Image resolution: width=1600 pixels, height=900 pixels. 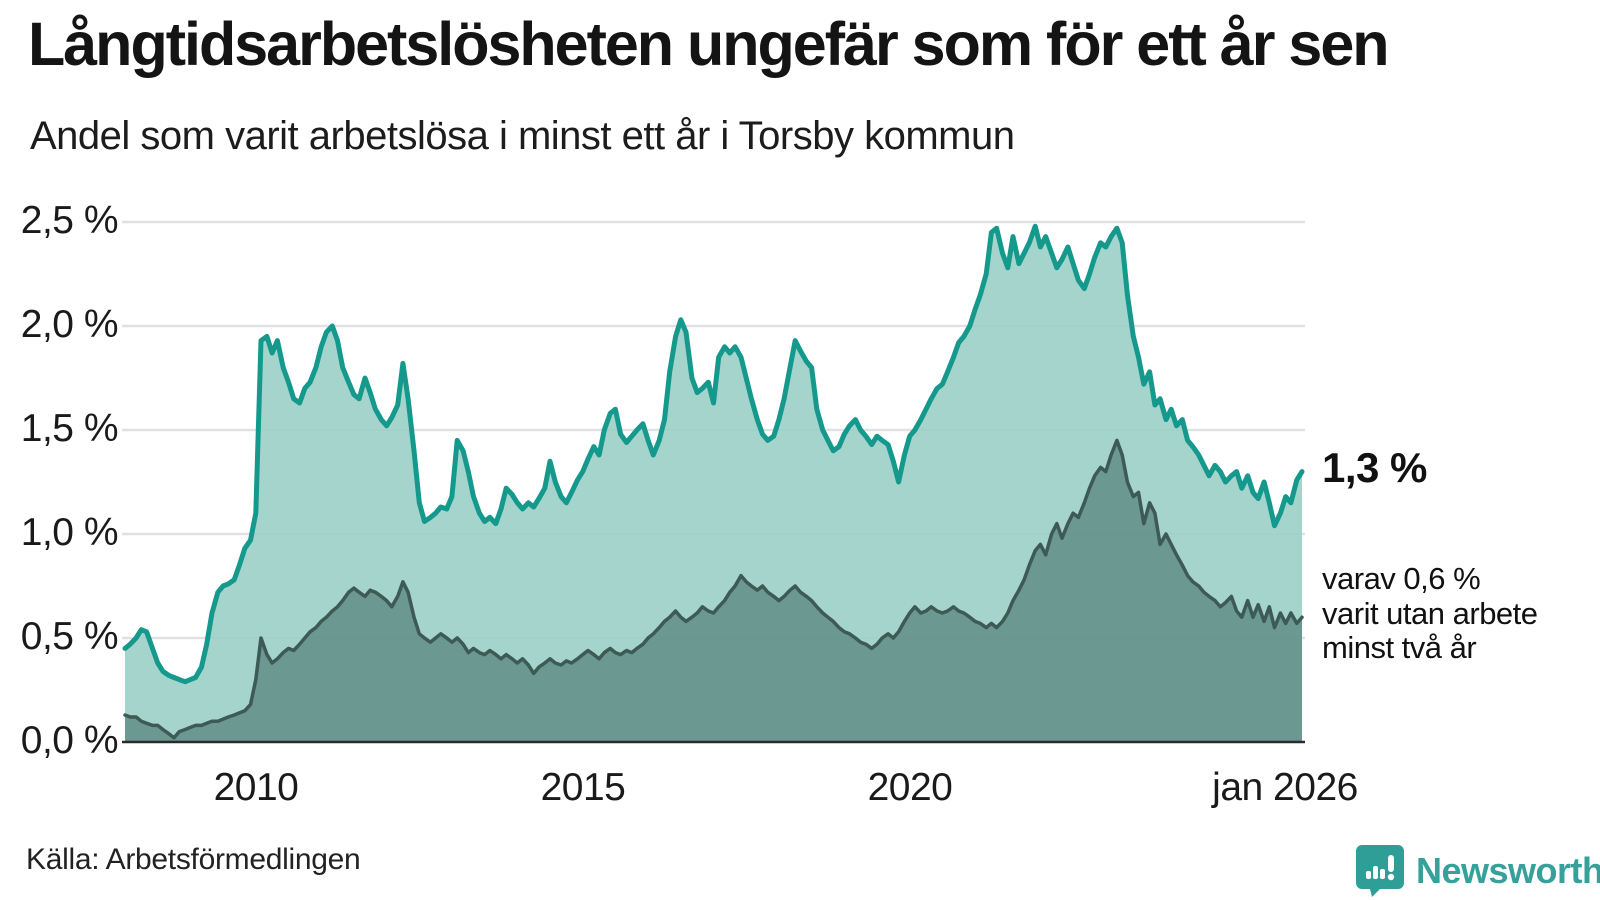 What do you see at coordinates (1380, 871) in the screenshot?
I see `newsworthy-logo-icon` at bounding box center [1380, 871].